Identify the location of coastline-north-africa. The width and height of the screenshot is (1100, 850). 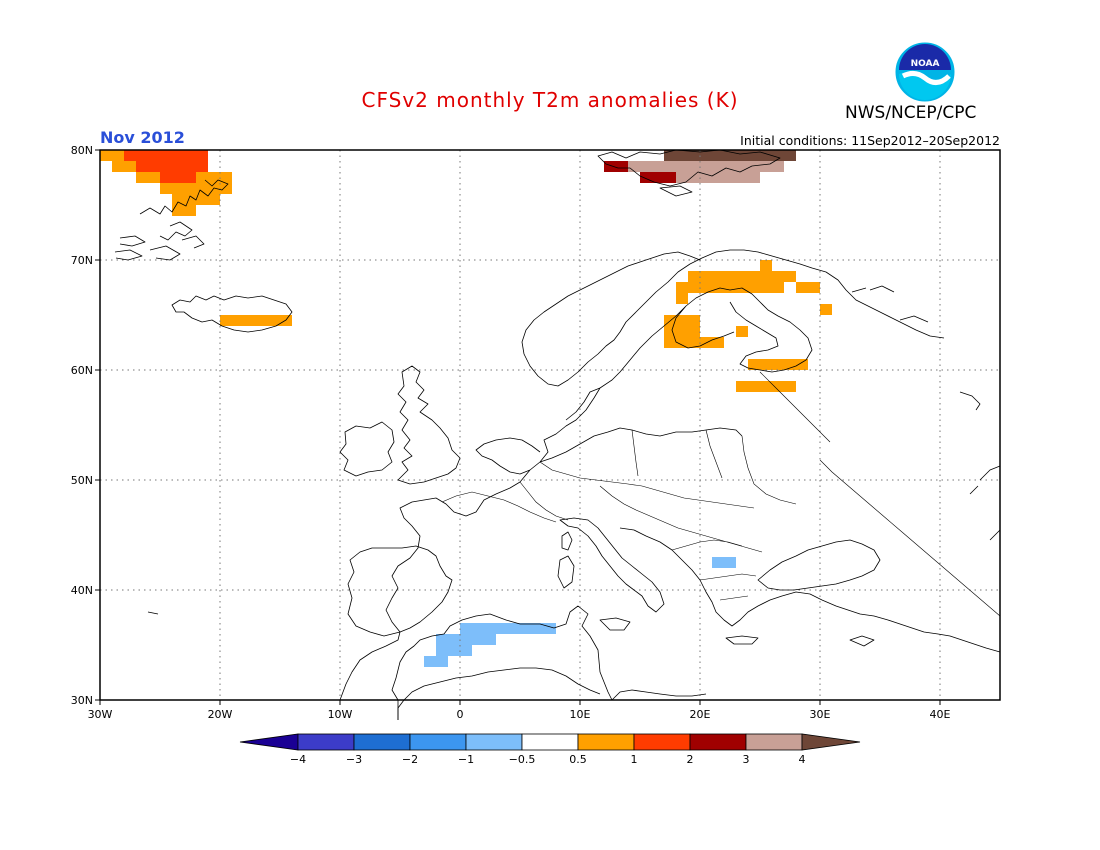
(552, 693).